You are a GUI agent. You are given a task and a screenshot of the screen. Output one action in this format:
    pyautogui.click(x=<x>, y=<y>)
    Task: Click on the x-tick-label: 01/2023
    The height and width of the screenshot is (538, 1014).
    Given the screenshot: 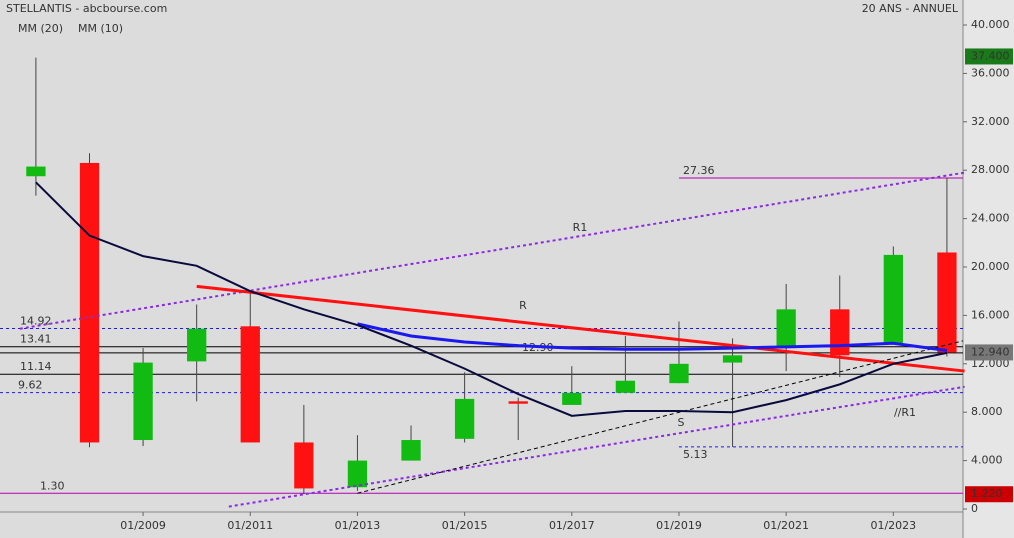 What is the action you would take?
    pyautogui.click(x=893, y=525)
    